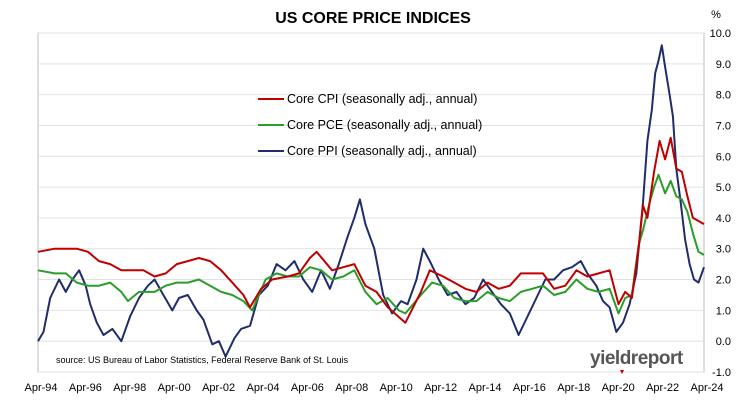 The width and height of the screenshot is (751, 400). Describe the element at coordinates (174, 388) in the screenshot. I see `x-tick-label: Apr-00` at that location.